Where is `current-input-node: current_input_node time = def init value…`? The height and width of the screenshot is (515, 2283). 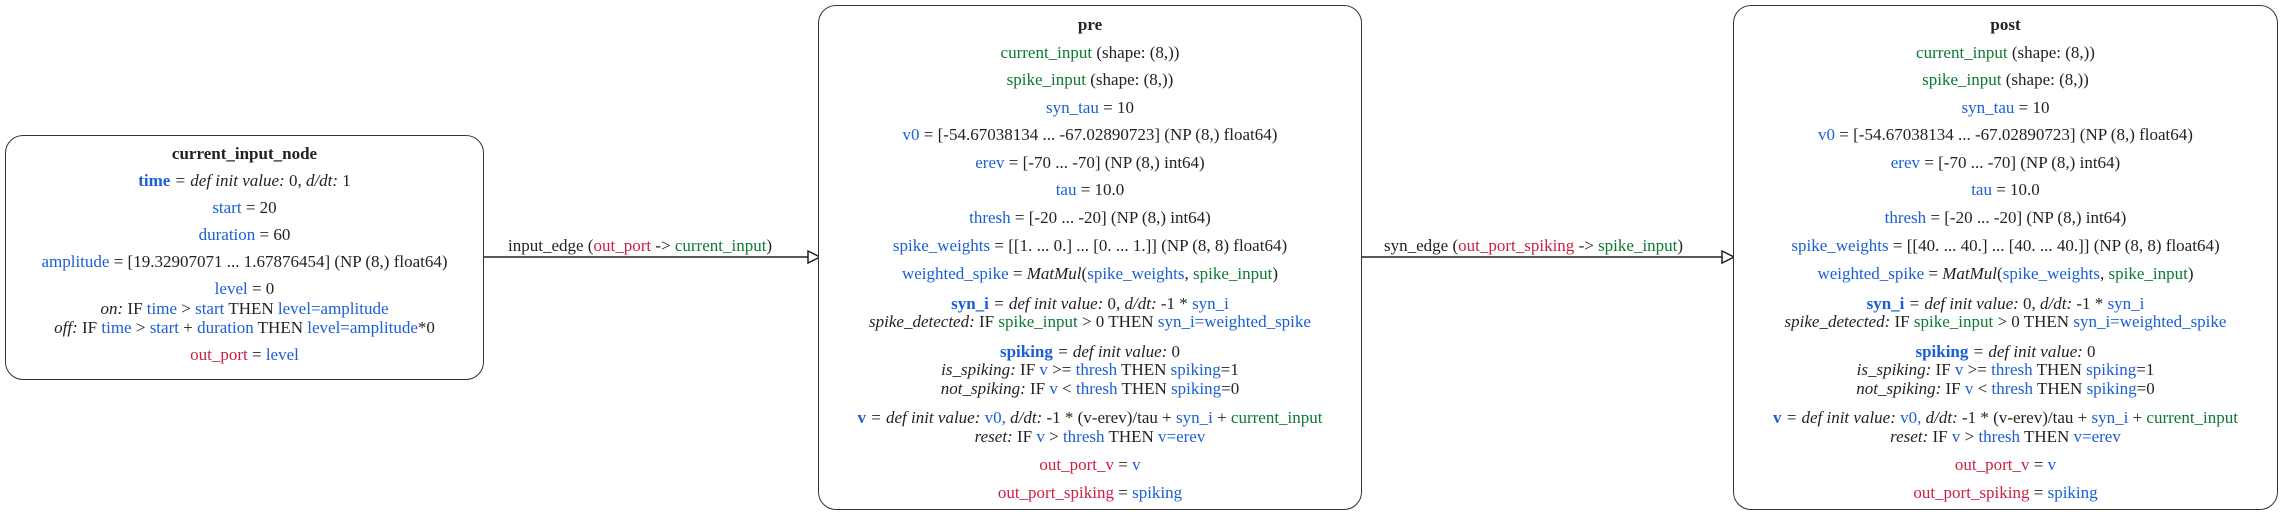 current-input-node: current_input_node time = def init value… is located at coordinates (244, 257).